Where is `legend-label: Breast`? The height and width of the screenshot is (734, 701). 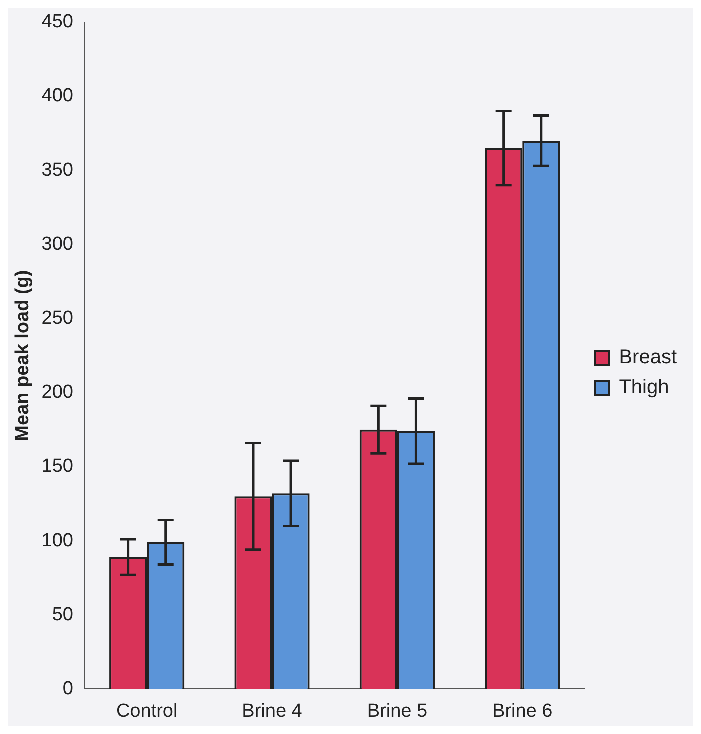
legend-label: Breast is located at coordinates (648, 357).